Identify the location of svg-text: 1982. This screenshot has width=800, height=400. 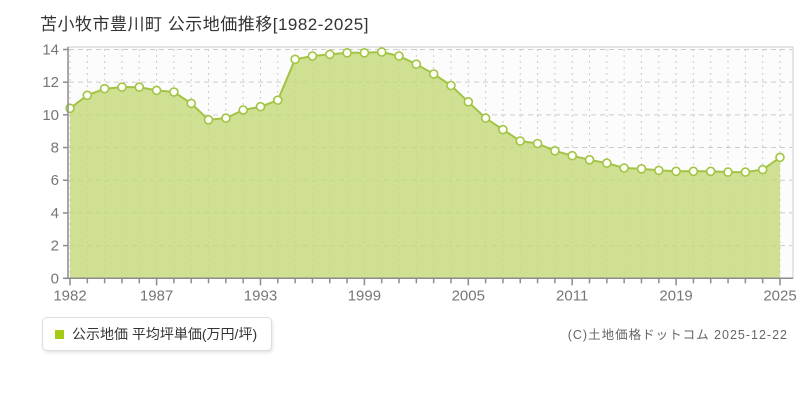
(69, 295).